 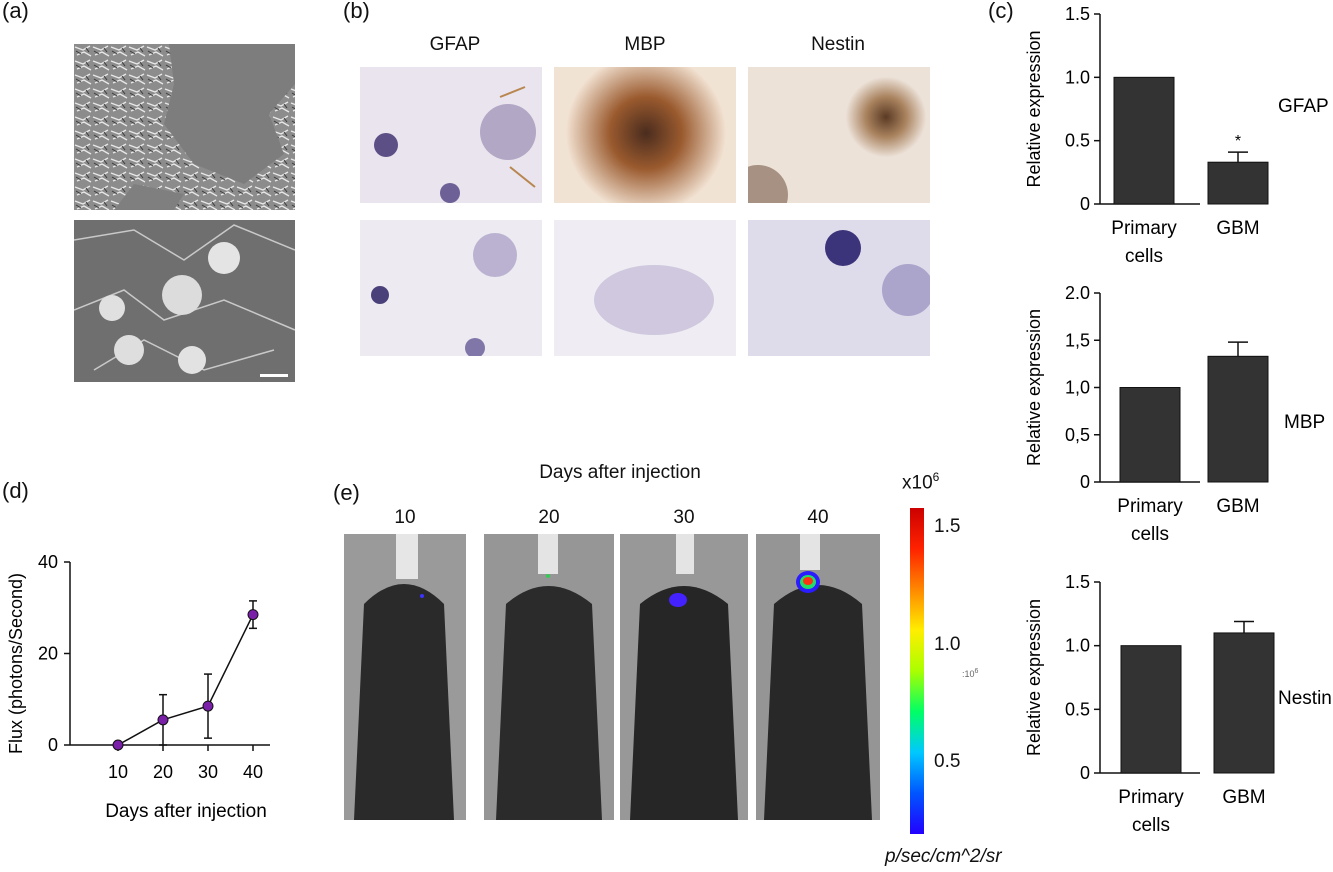 I want to click on panel-label-c: (c), so click(x=1001, y=11).